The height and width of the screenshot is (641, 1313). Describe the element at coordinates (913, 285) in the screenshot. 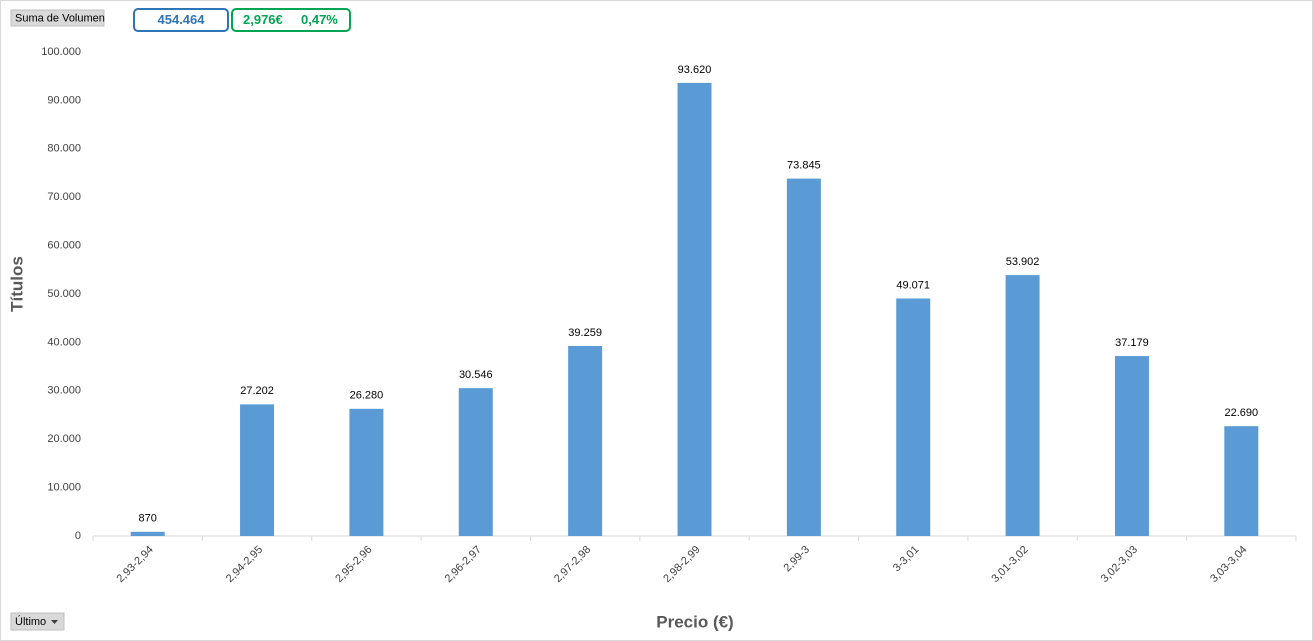

I see `data-label: 49.071` at that location.